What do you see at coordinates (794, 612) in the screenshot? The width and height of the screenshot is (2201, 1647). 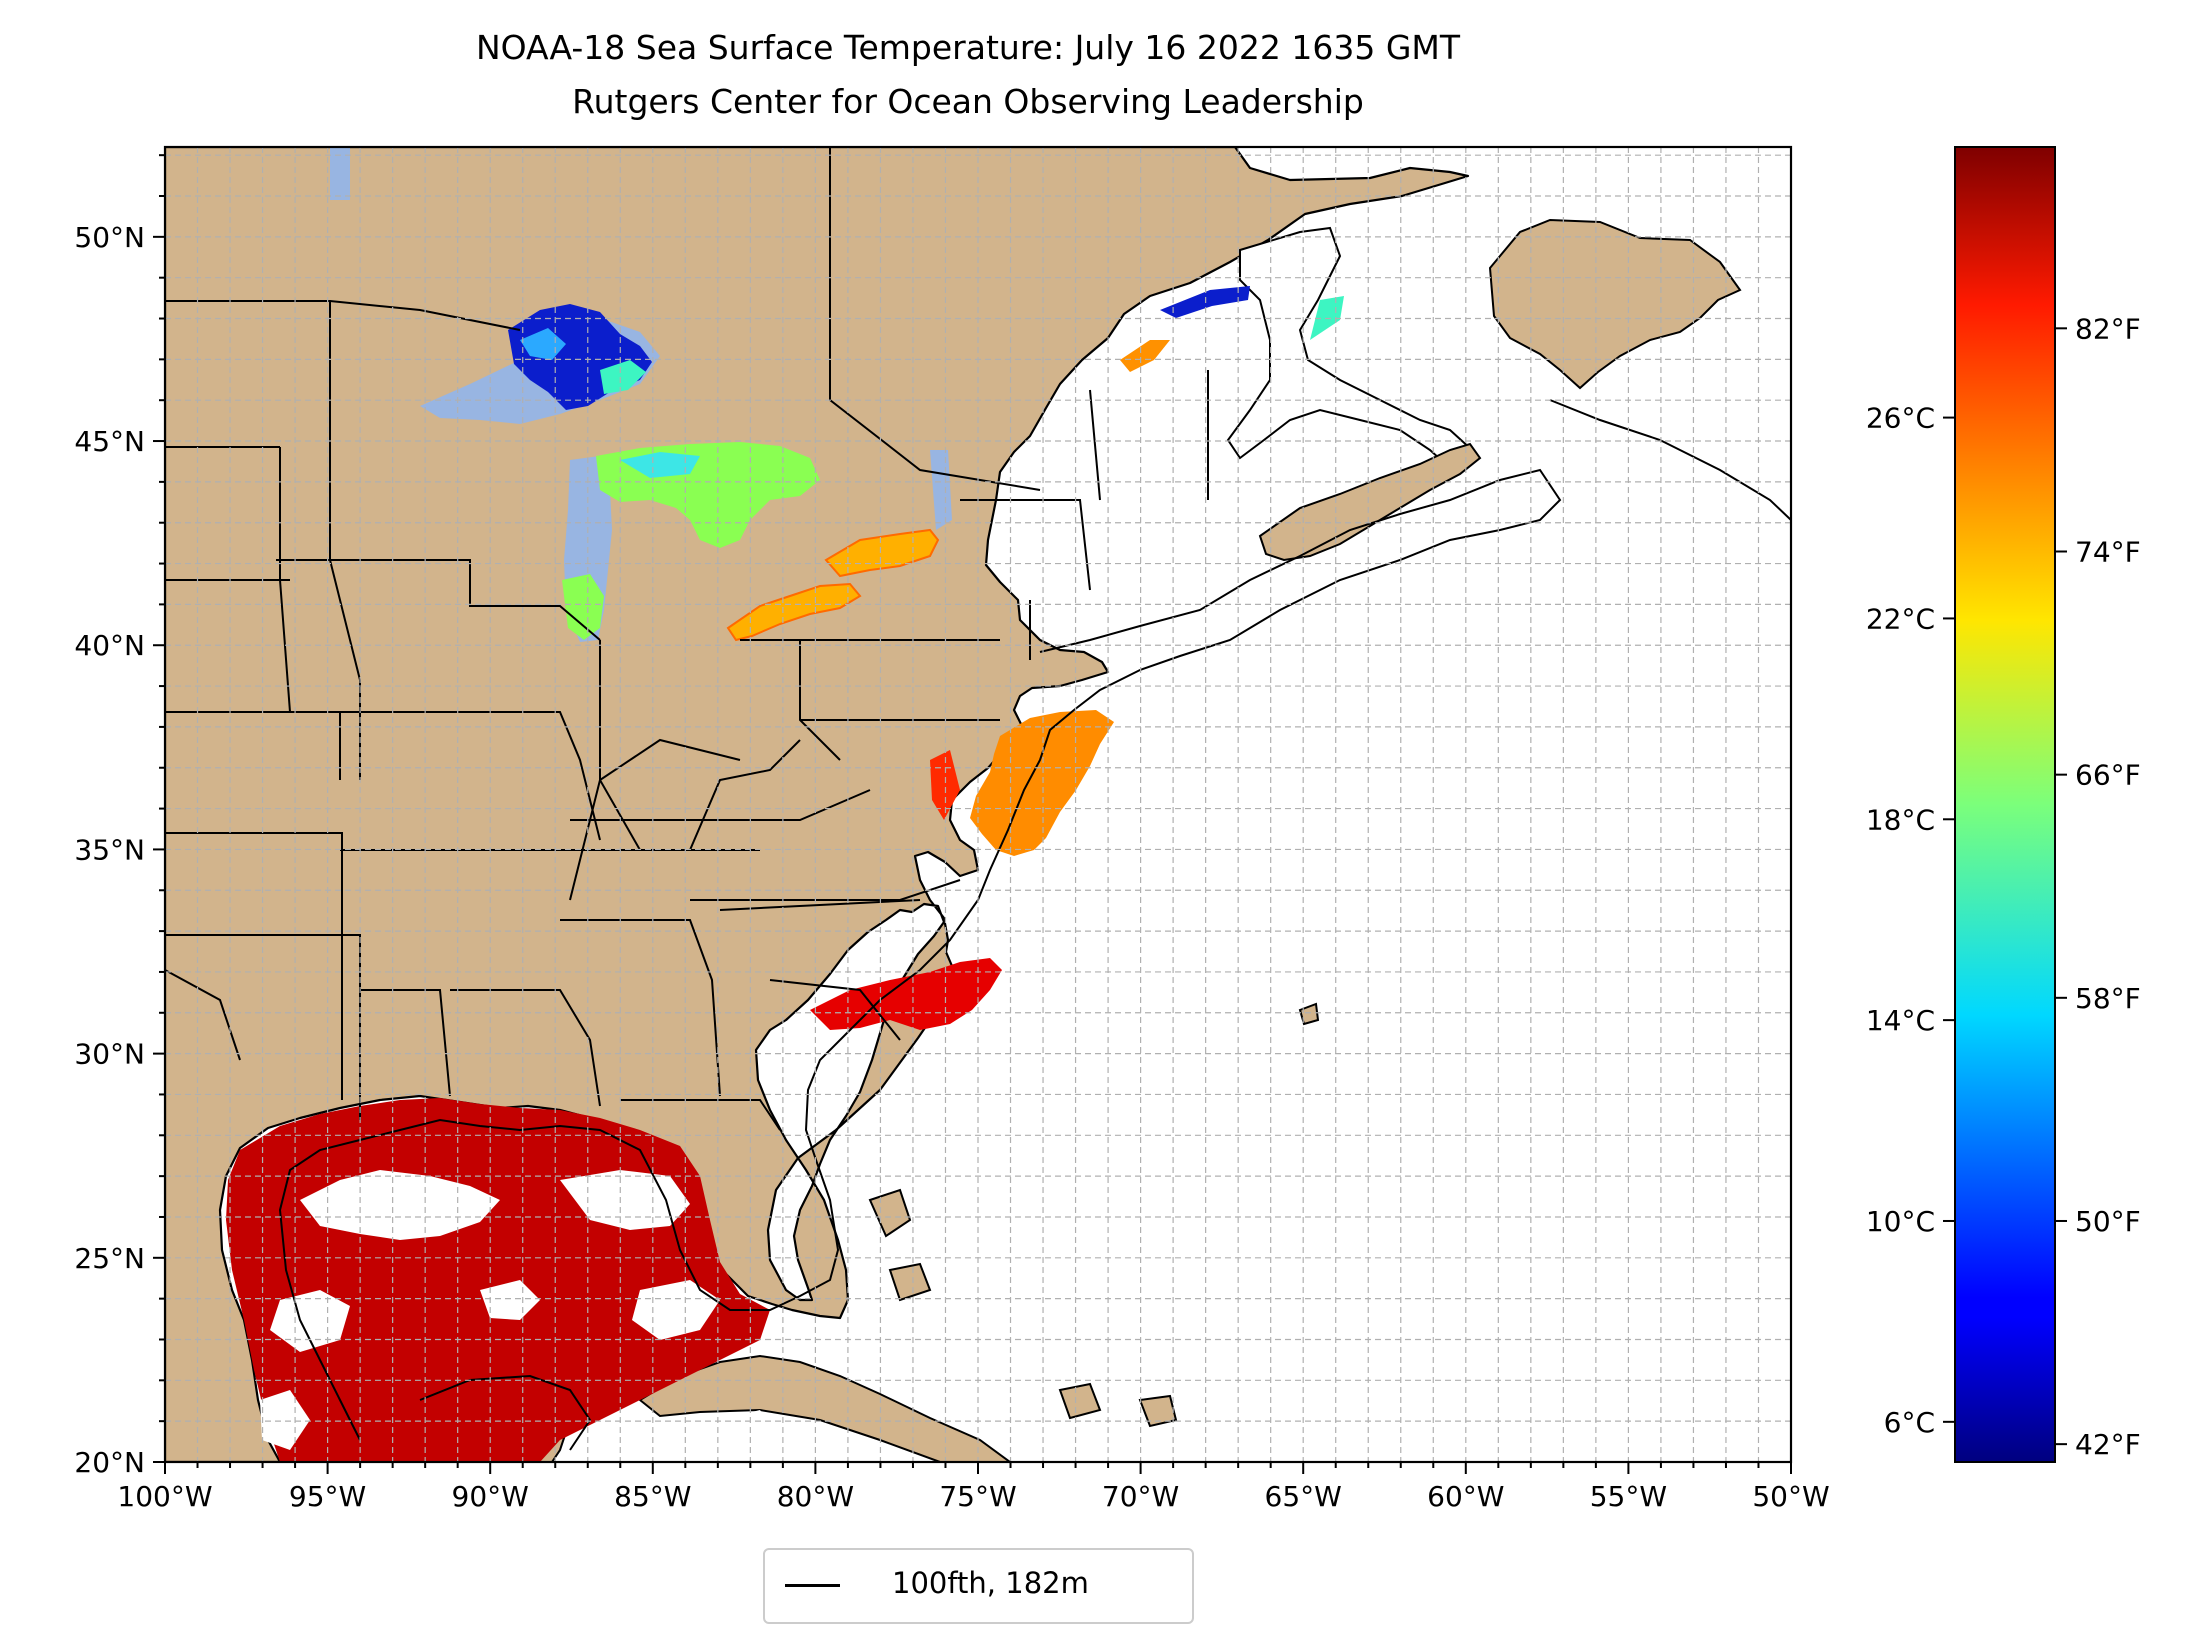 I see `sst-lake-erie` at bounding box center [794, 612].